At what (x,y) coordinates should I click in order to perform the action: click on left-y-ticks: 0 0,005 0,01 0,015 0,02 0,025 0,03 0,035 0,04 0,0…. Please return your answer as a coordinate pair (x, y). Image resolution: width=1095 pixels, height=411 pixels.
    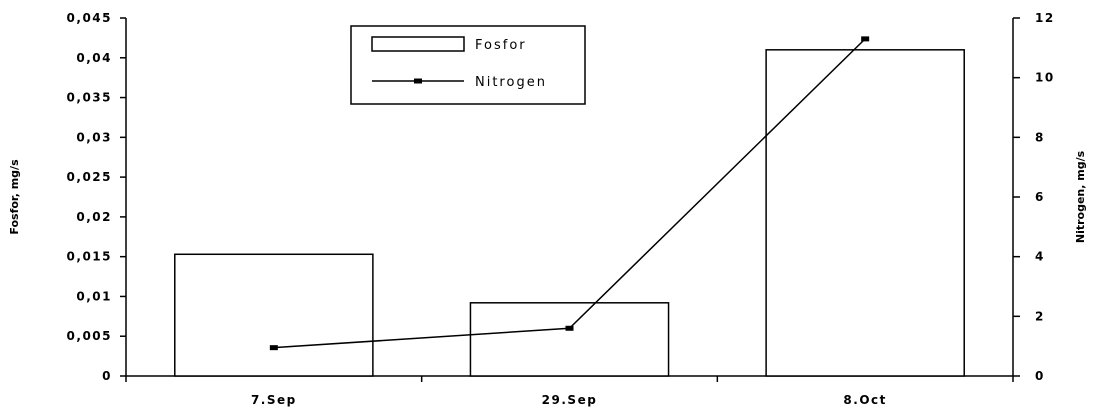
    Looking at the image, I should click on (96, 197).